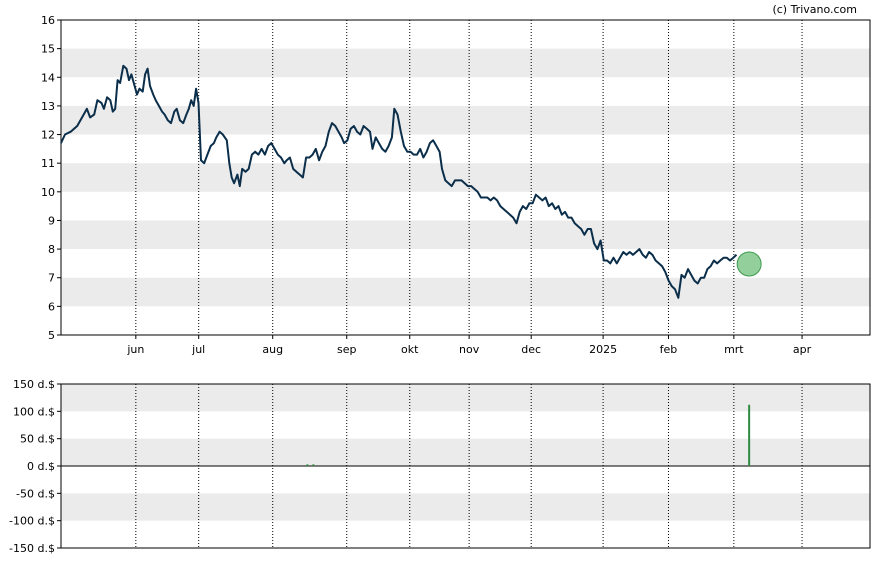  What do you see at coordinates (48, 163) in the screenshot?
I see `price-y-tick-label: 11` at bounding box center [48, 163].